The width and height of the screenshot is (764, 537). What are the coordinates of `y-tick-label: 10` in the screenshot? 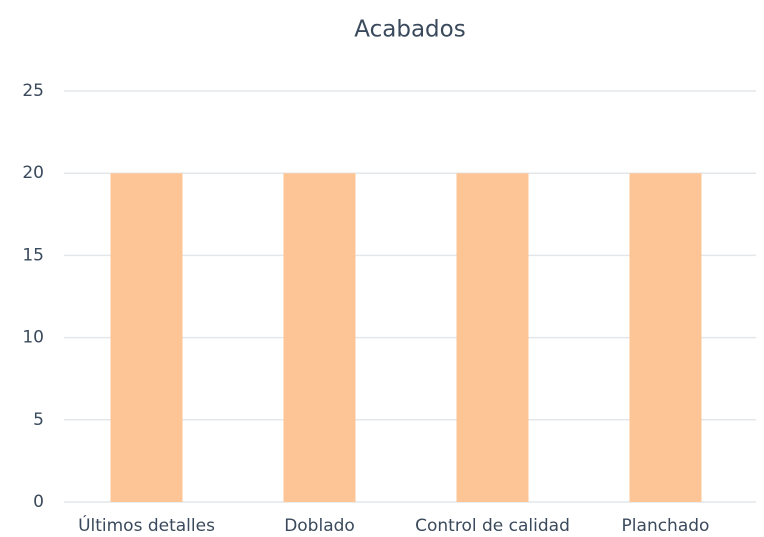 It's located at (33, 338).